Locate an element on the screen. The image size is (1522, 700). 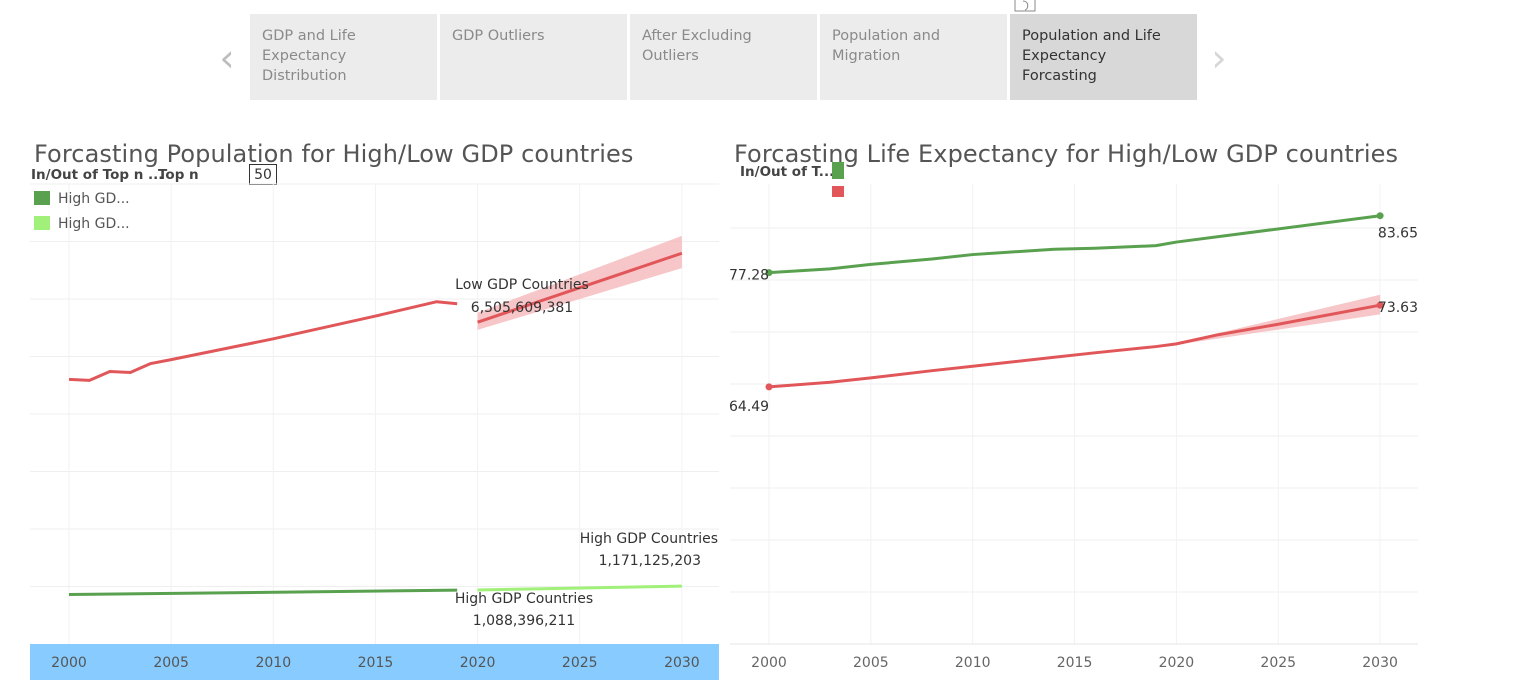
data-label: 64.49 is located at coordinates (749, 407).